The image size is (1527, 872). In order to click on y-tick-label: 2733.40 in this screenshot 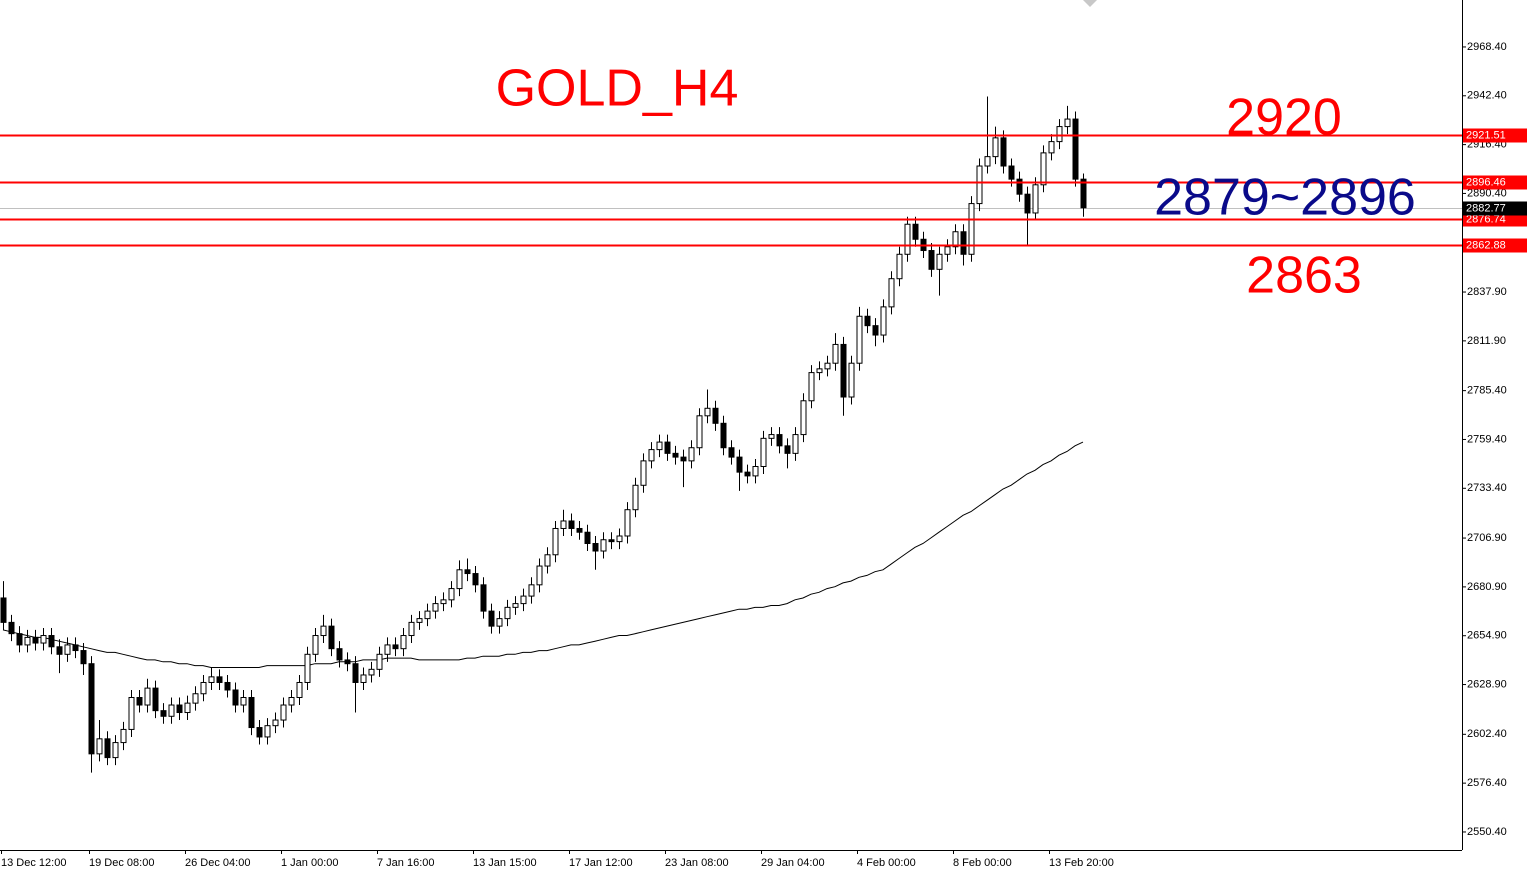, I will do `click(1487, 488)`.